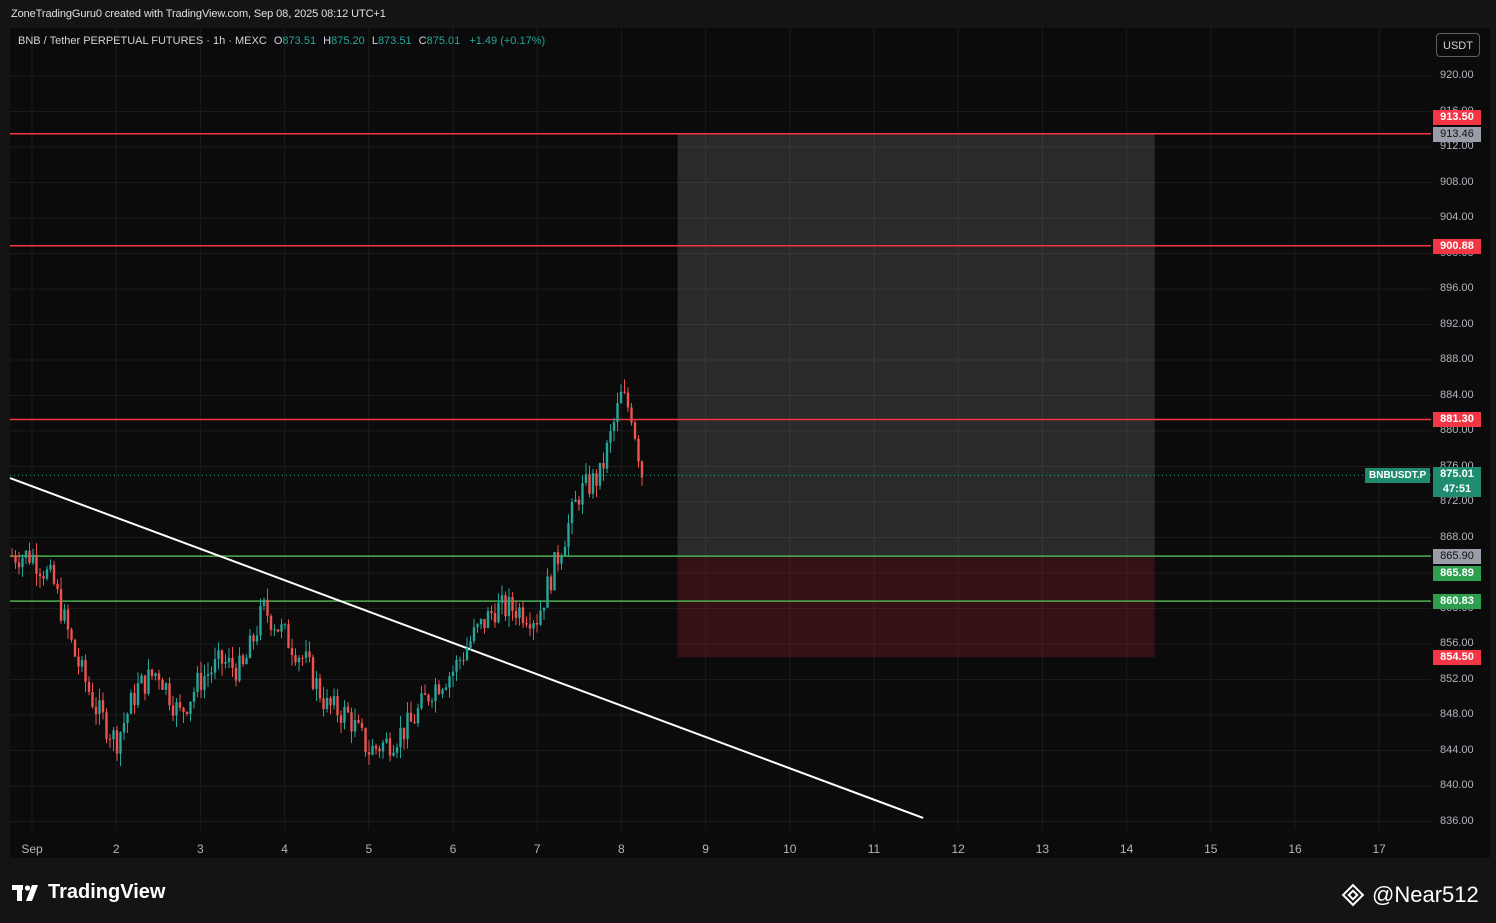 The width and height of the screenshot is (1496, 923). I want to click on time-tick-label: 13, so click(1042, 849).